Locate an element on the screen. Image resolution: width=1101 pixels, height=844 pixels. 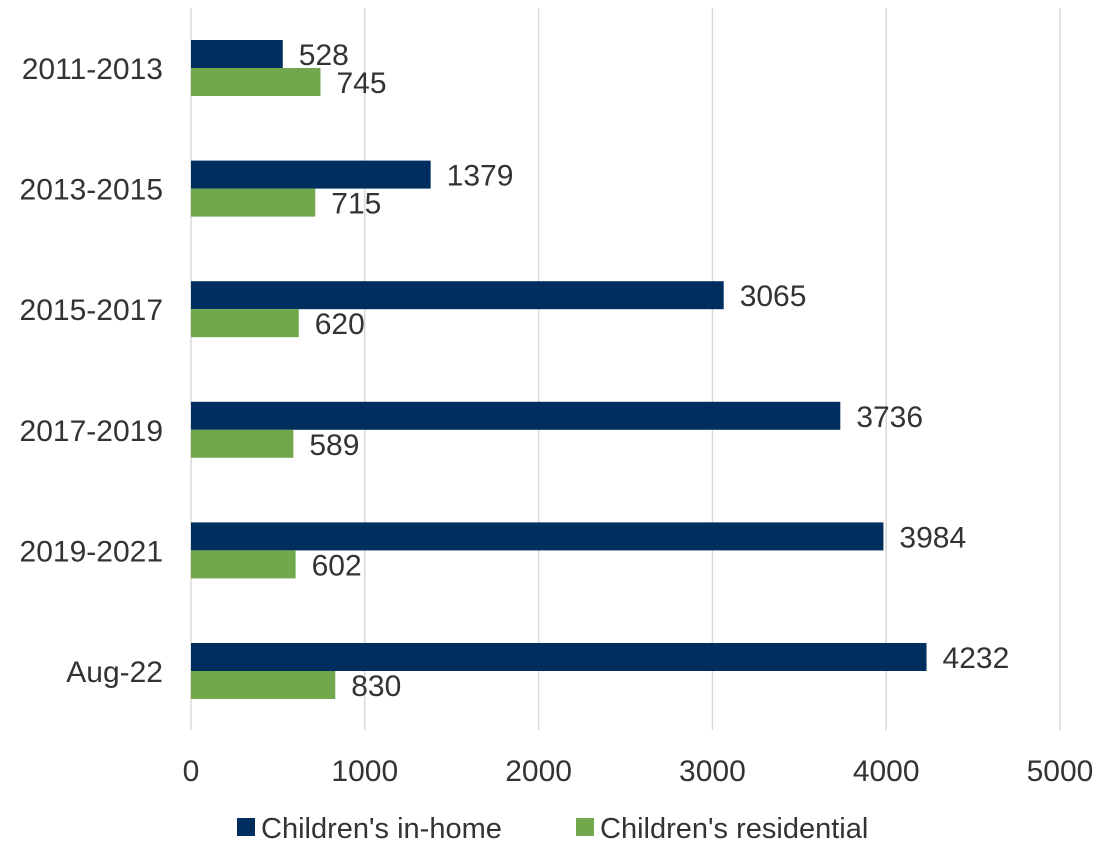
category-label: 2011-2013 is located at coordinates (92, 69).